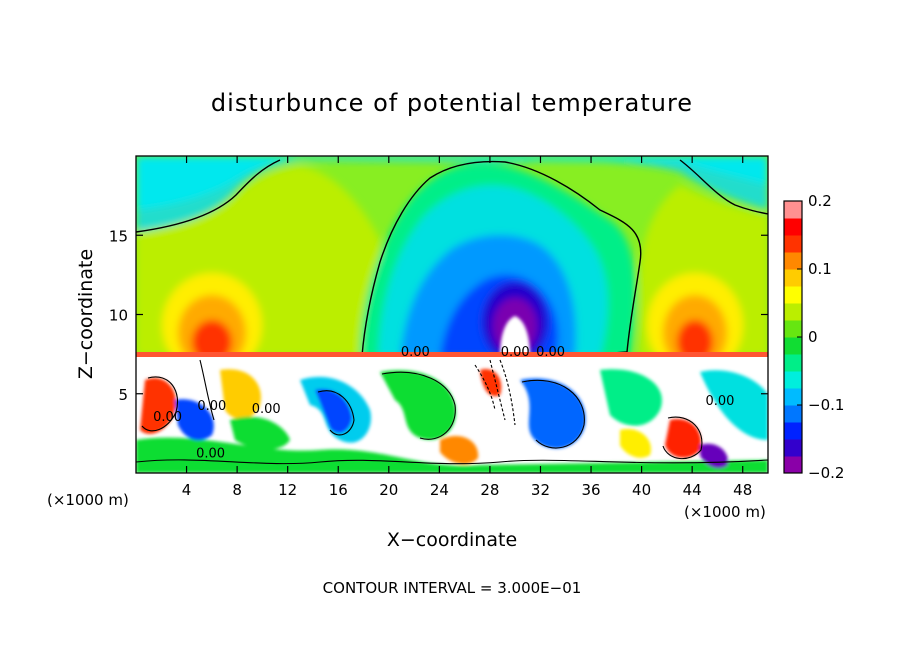 This screenshot has height=654, width=904. Describe the element at coordinates (489, 490) in the screenshot. I see `x-tick-label: 28` at that location.